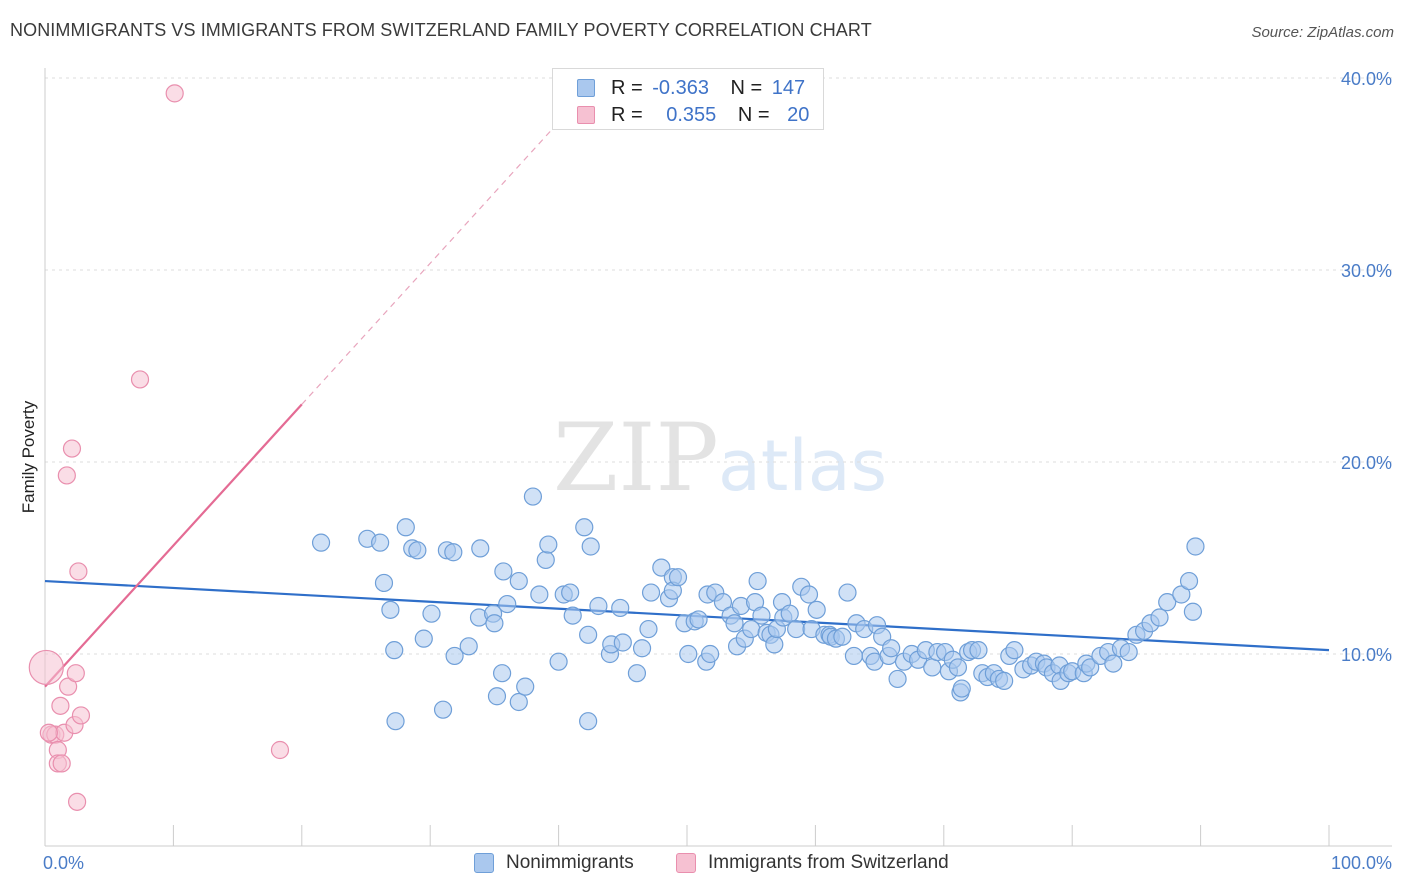 The image size is (1406, 892). What do you see at coordinates (173, 545) in the screenshot?
I see `immigrants-trend-line` at bounding box center [173, 545].